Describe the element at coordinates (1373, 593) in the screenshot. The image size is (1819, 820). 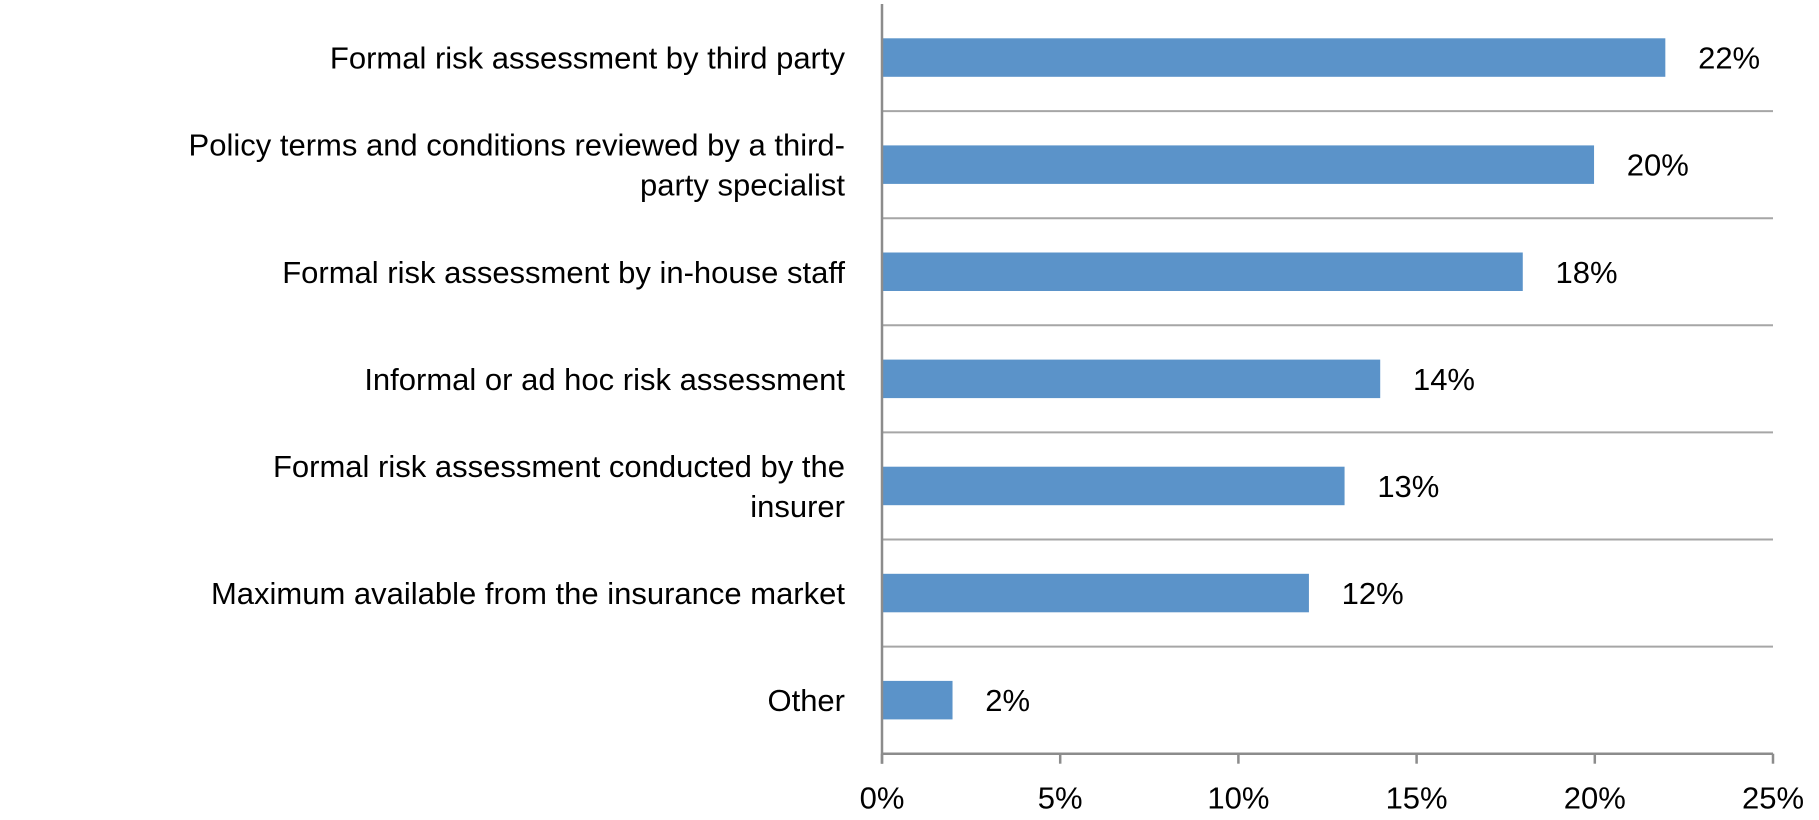
I see `data-label: 12%` at that location.